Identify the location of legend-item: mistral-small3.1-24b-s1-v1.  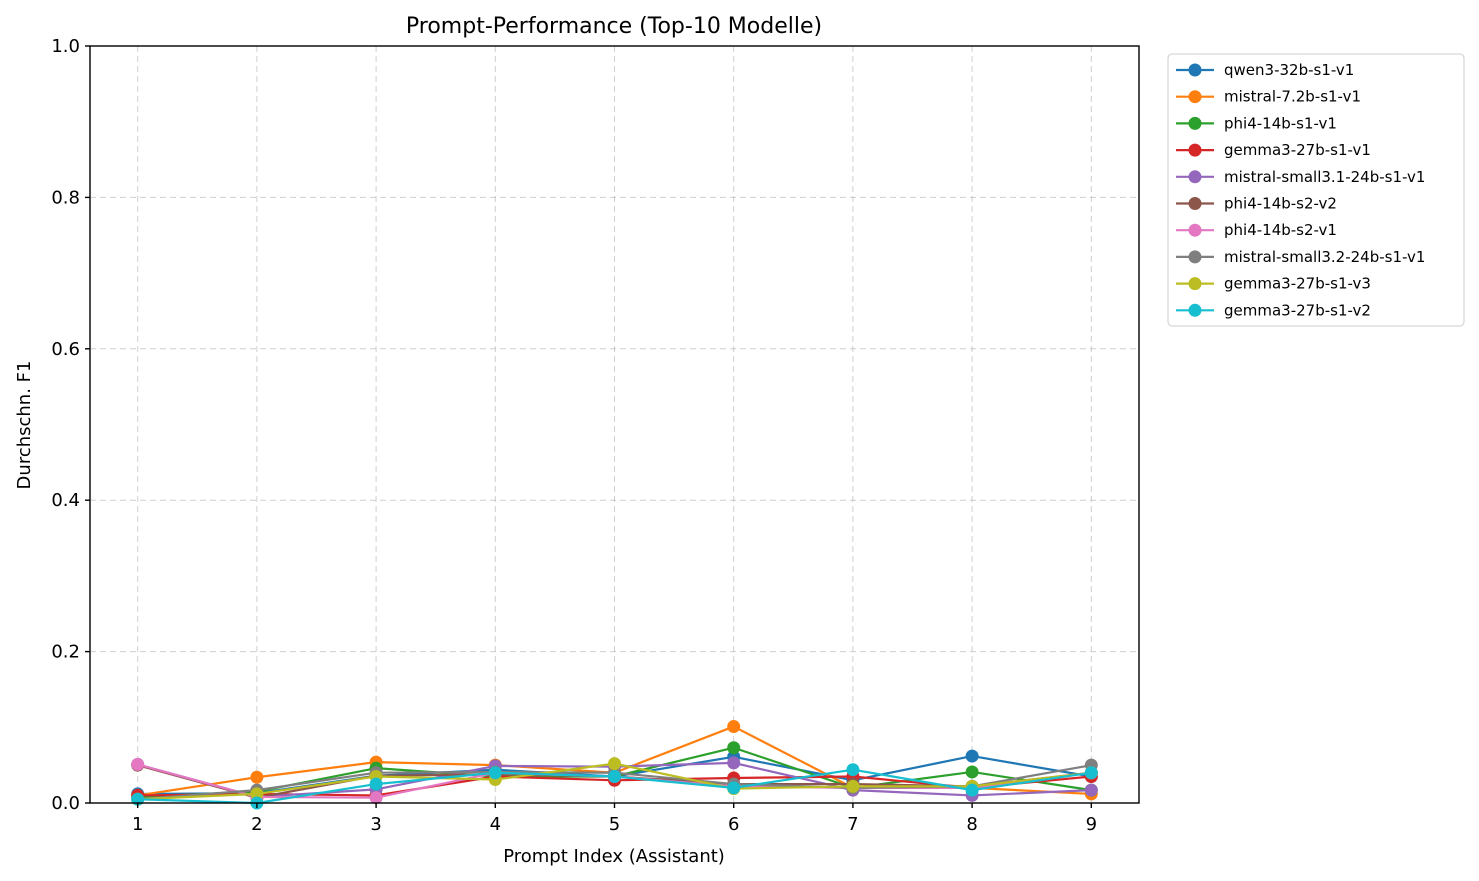
(1300, 177).